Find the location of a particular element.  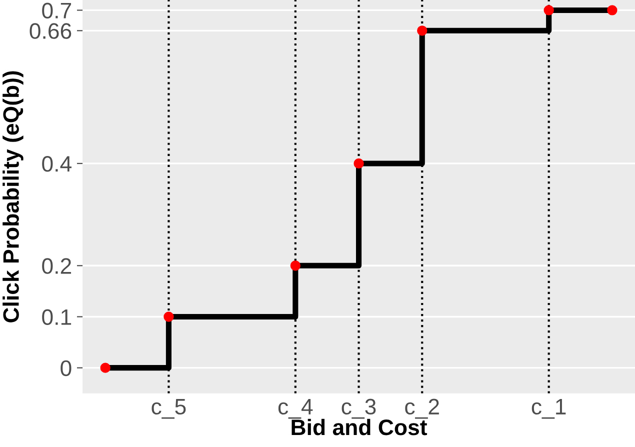

y-axis-title: Click Probability (eQ(b)) is located at coordinates (13, 196).